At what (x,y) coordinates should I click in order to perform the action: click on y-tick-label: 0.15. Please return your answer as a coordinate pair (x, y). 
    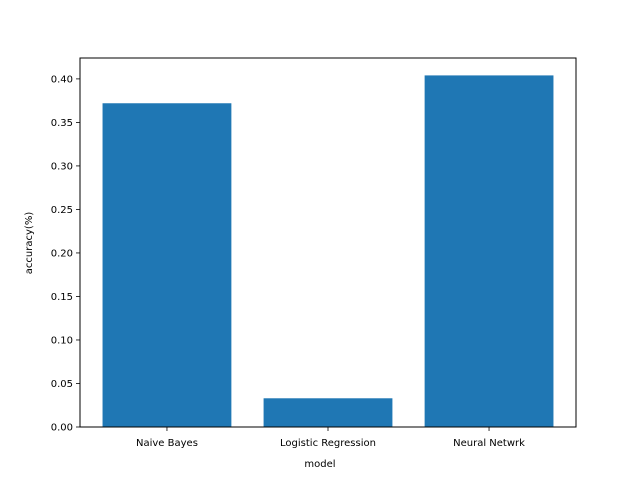
    Looking at the image, I should click on (62, 297).